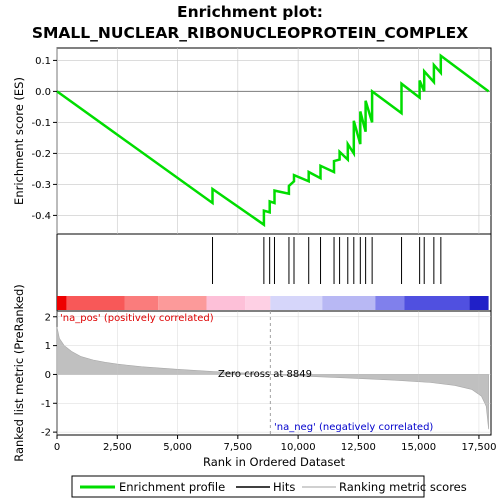 This screenshot has height=500, width=500. I want to click on xtick-label-3: 7,500, so click(238, 447).